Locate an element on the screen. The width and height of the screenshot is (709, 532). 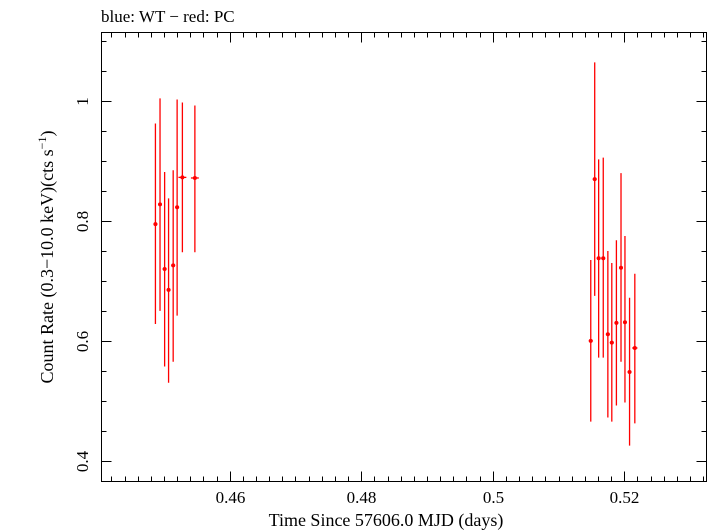
chart-title: blue: WT − red: PC is located at coordinates (168, 16).